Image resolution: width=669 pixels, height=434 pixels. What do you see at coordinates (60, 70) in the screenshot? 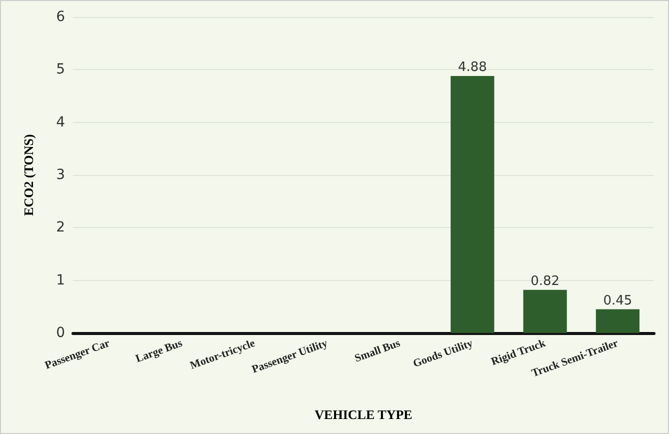
I see `y-tick-label: 5` at bounding box center [60, 70].